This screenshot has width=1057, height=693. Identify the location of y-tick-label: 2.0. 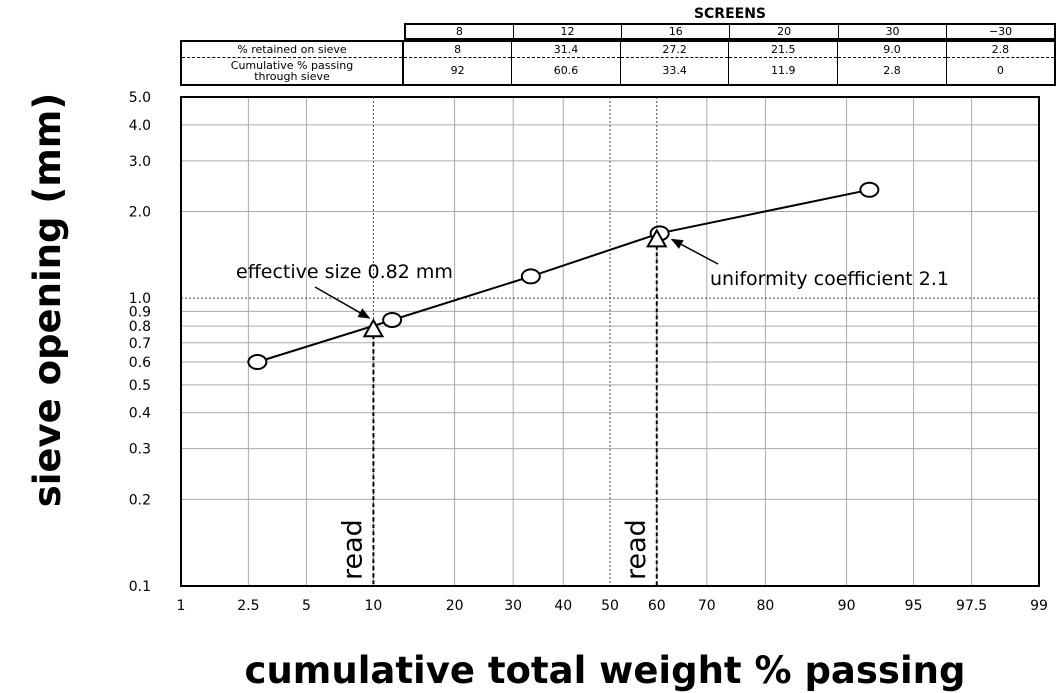
(140, 213).